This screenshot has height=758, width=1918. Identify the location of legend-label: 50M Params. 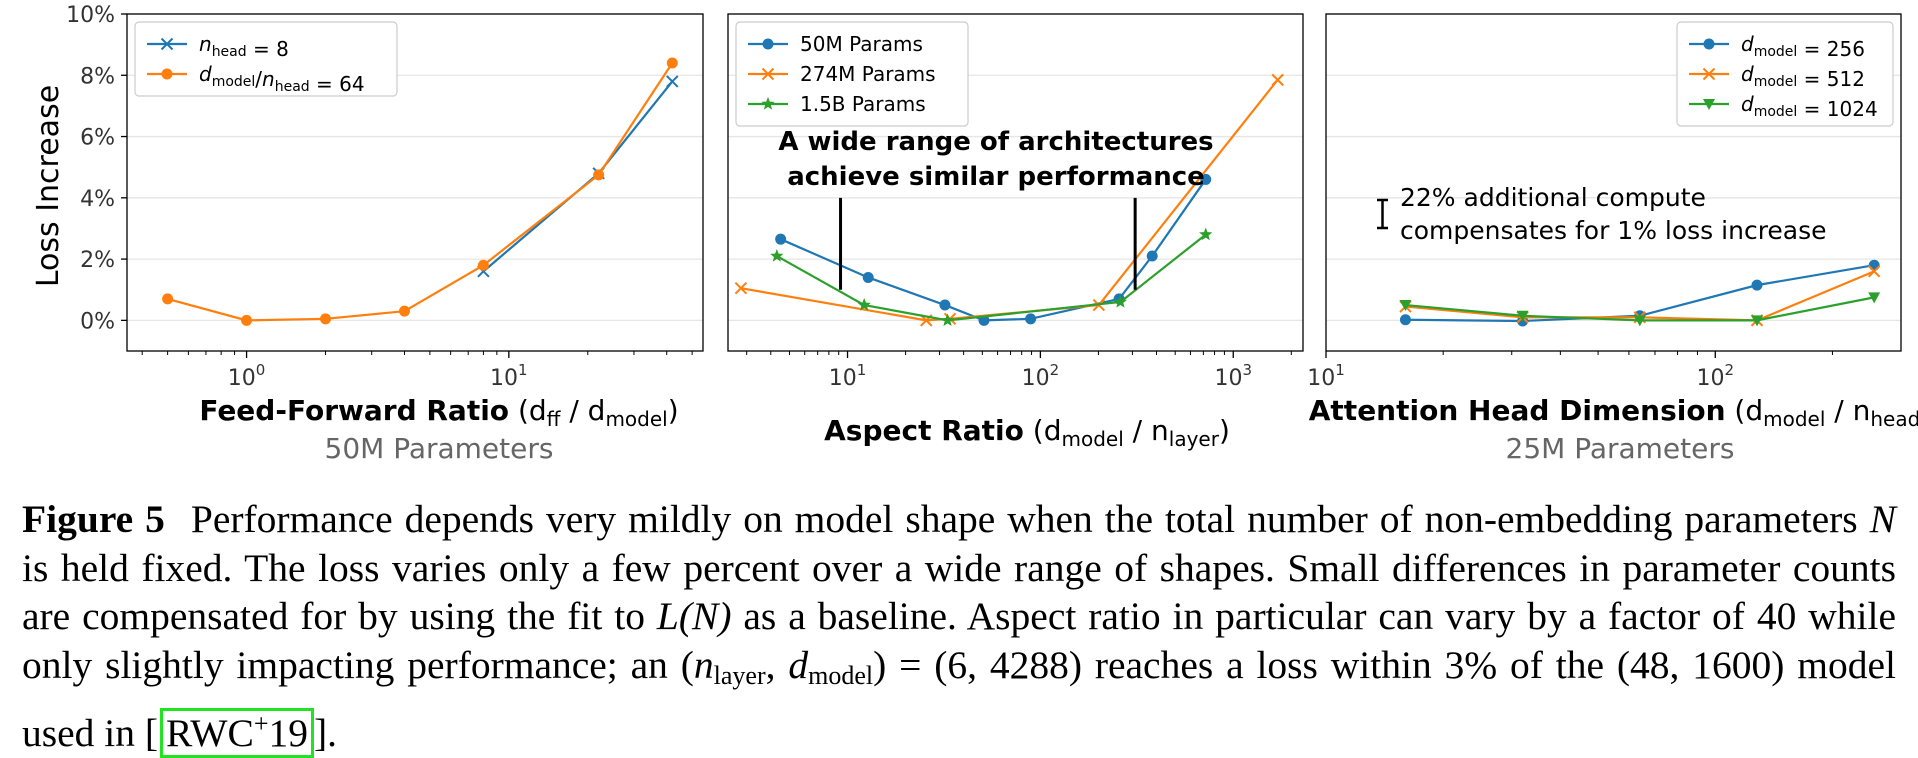
(861, 44).